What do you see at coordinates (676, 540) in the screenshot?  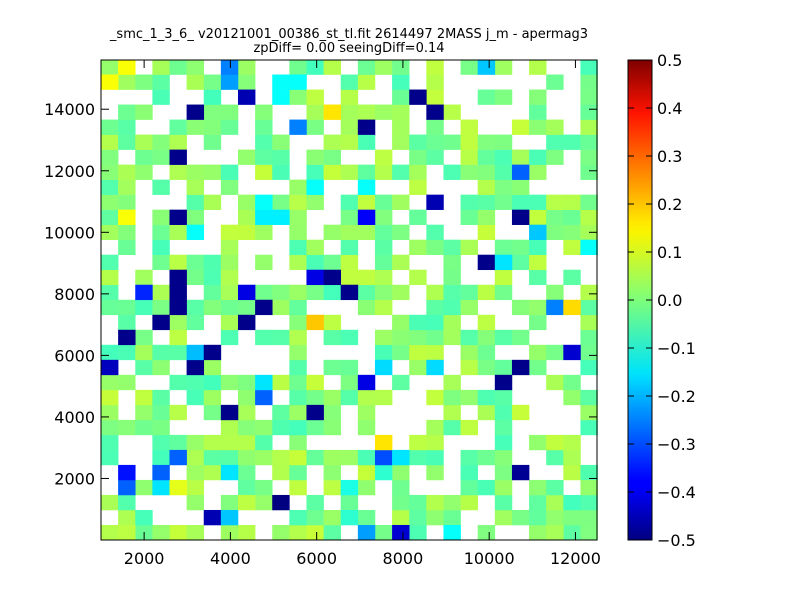 I see `colorbar-tick-label: −0.5` at bounding box center [676, 540].